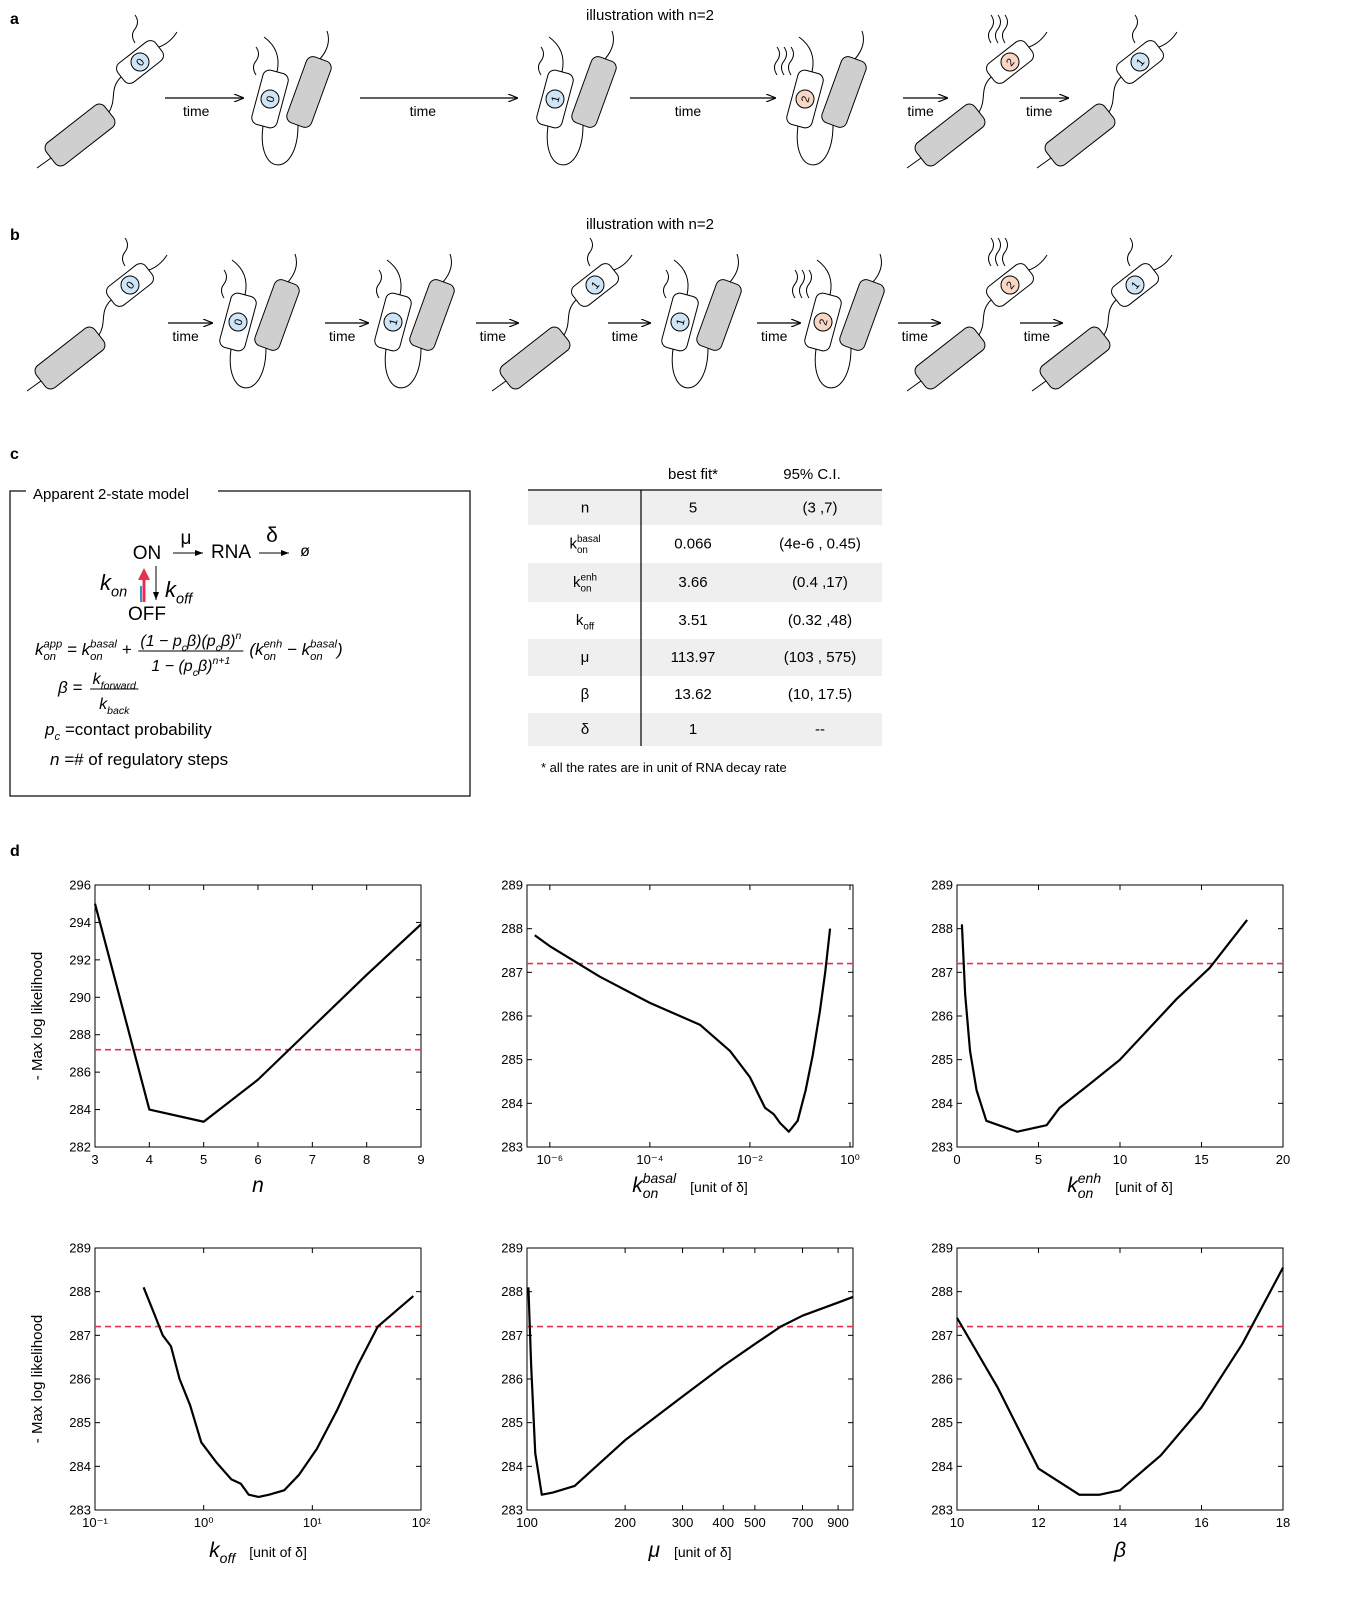  I want to click on axis-symbol: k, so click(215, 1550).